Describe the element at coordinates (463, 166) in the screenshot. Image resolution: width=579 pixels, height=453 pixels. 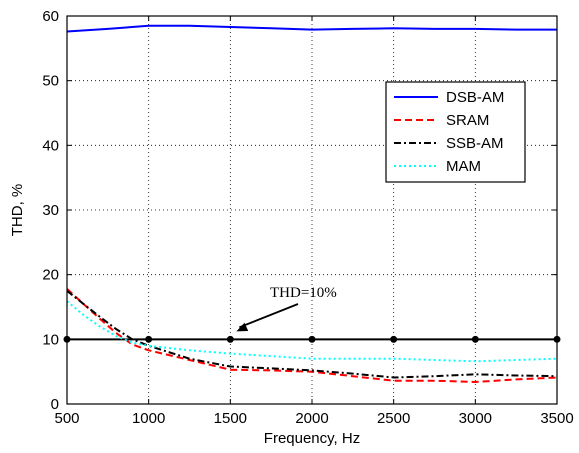
I see `legend-label-mam: MAM` at that location.